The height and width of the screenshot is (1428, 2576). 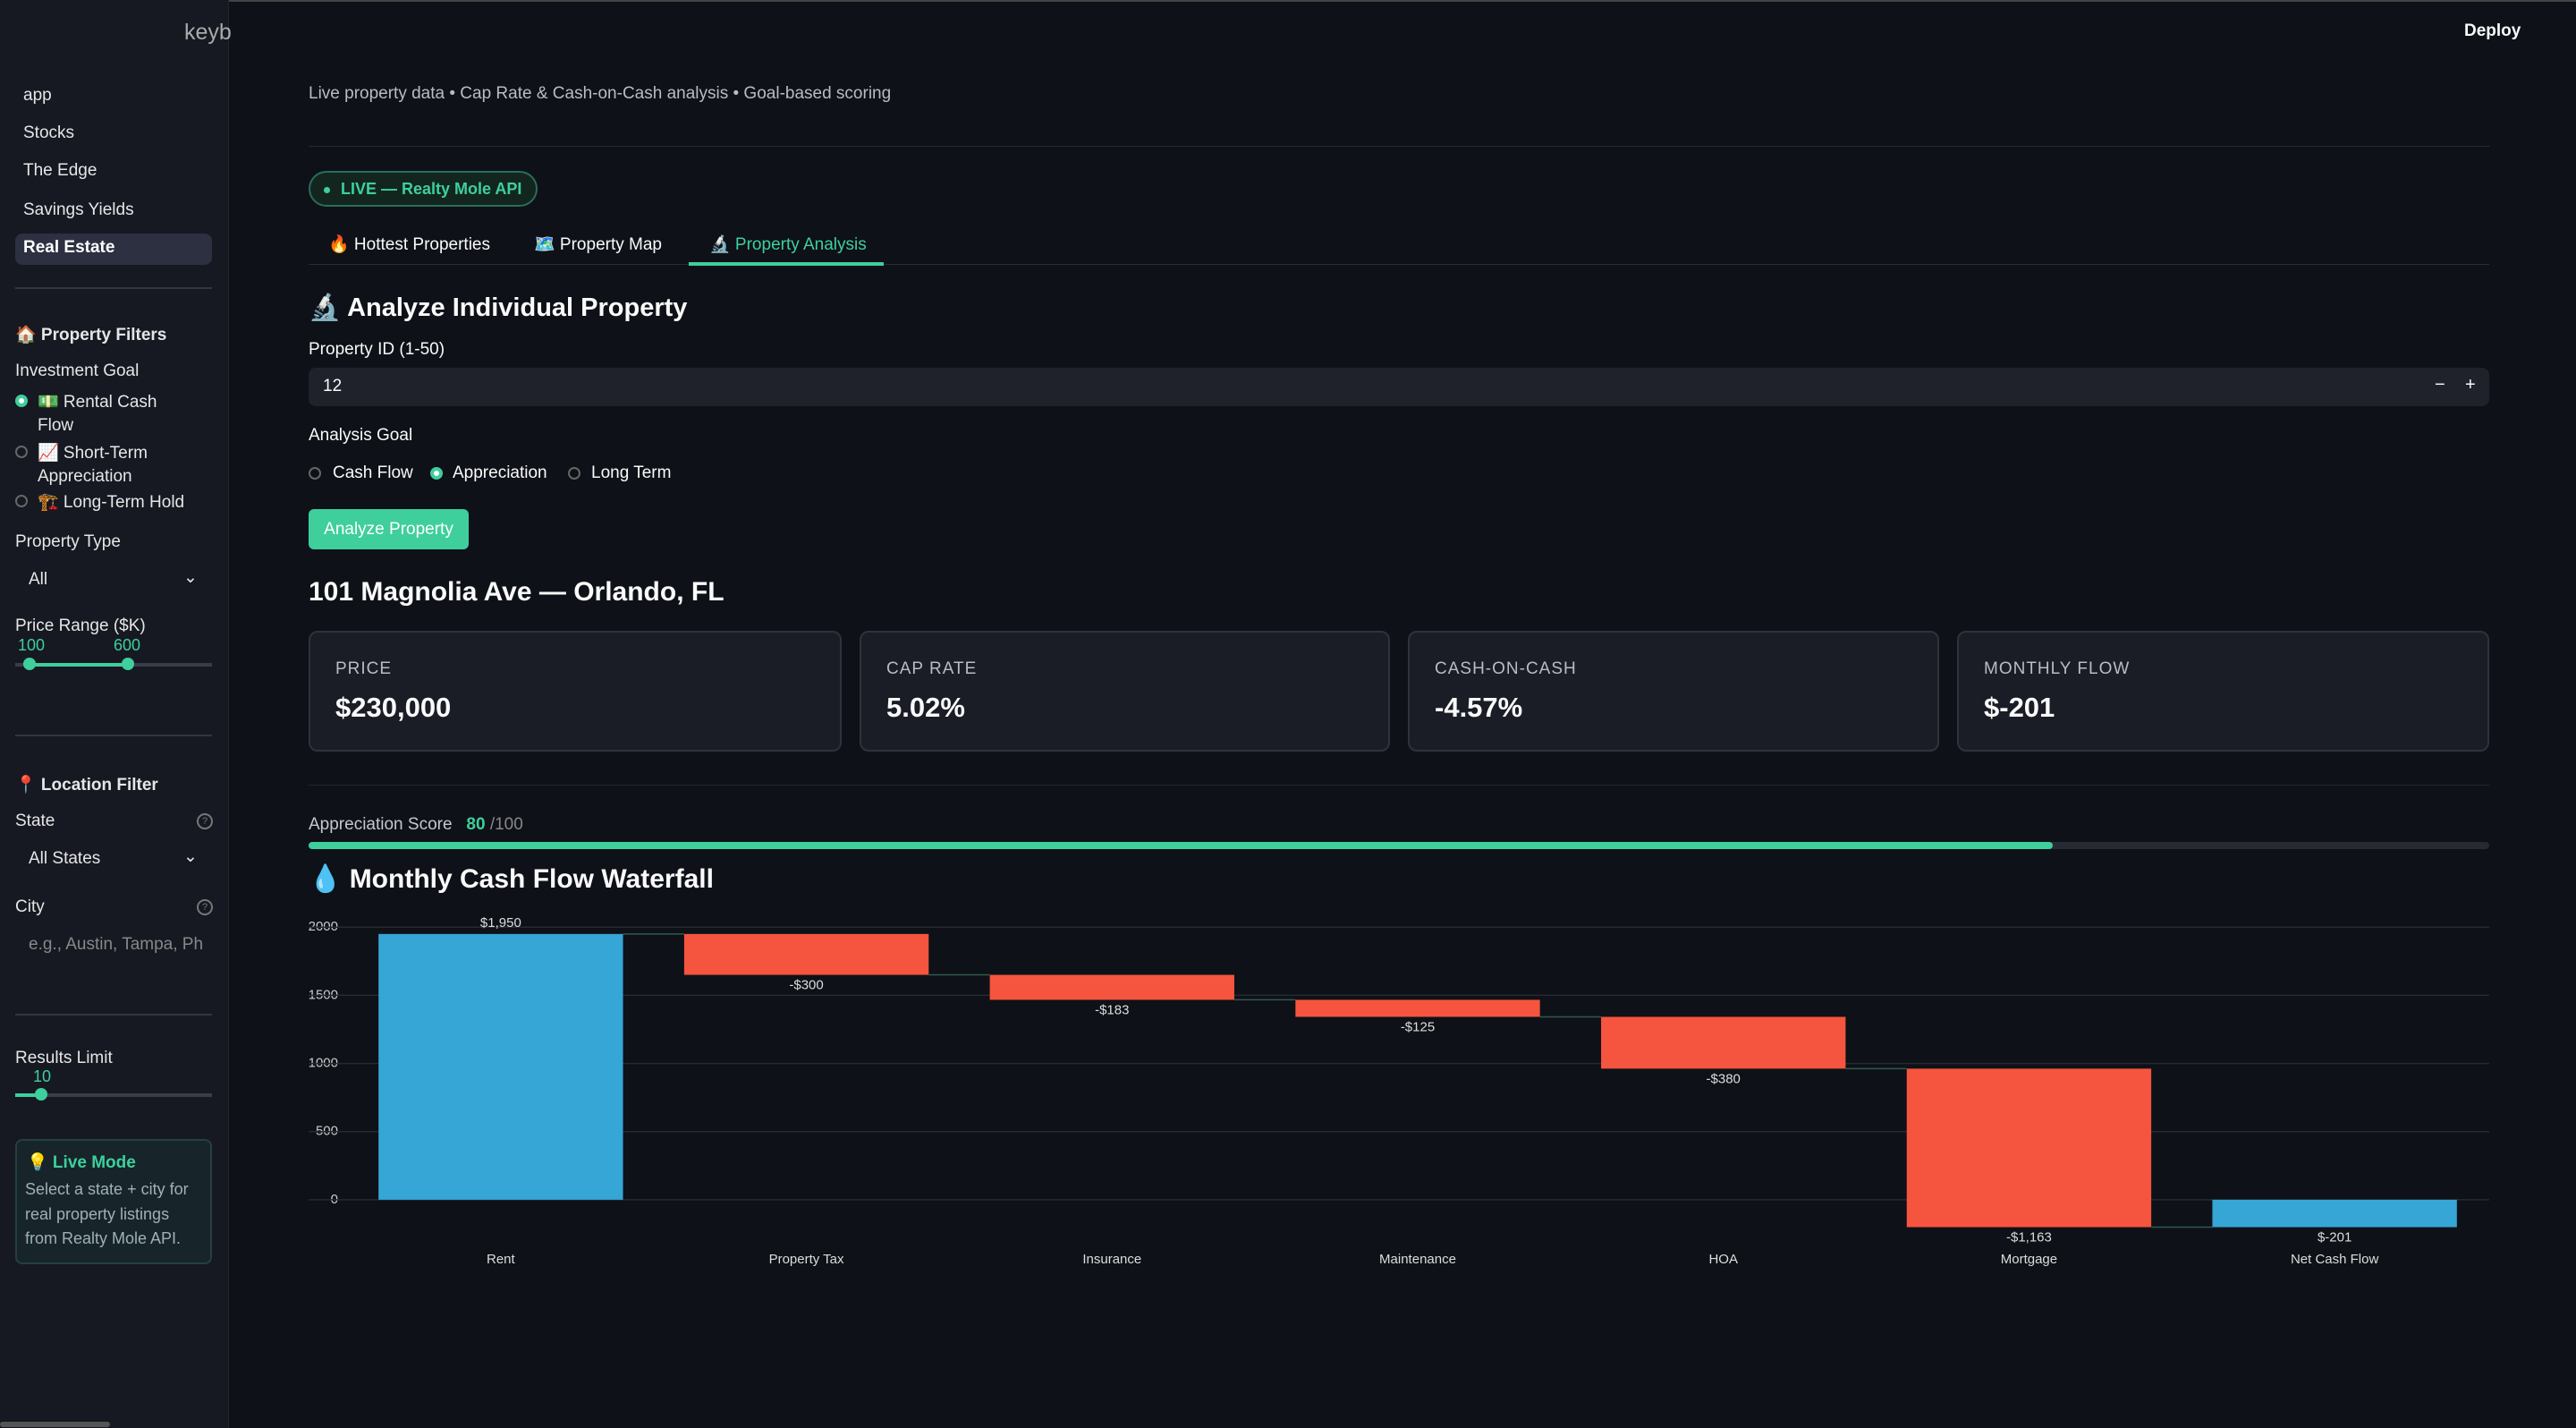 What do you see at coordinates (389, 529) in the screenshot?
I see `analyze-button: Analyze Property` at bounding box center [389, 529].